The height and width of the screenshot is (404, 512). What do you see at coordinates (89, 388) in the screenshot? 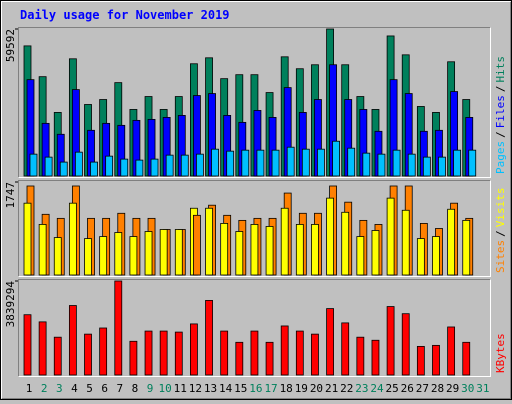
I see `x-tick-label: 5` at bounding box center [89, 388].